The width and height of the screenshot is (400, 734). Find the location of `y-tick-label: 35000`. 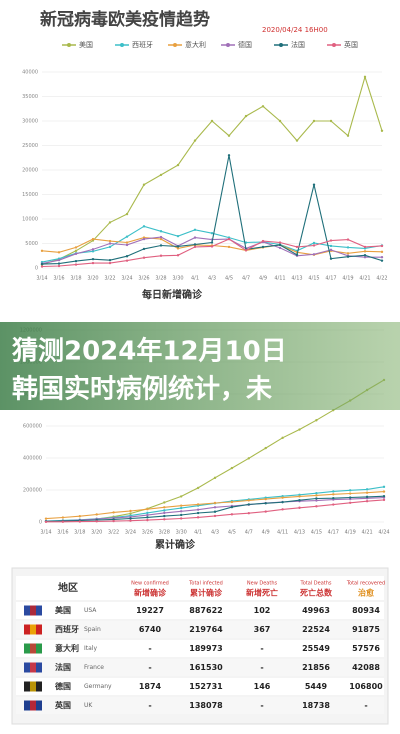

y-tick-label: 35000 is located at coordinates (30, 97).